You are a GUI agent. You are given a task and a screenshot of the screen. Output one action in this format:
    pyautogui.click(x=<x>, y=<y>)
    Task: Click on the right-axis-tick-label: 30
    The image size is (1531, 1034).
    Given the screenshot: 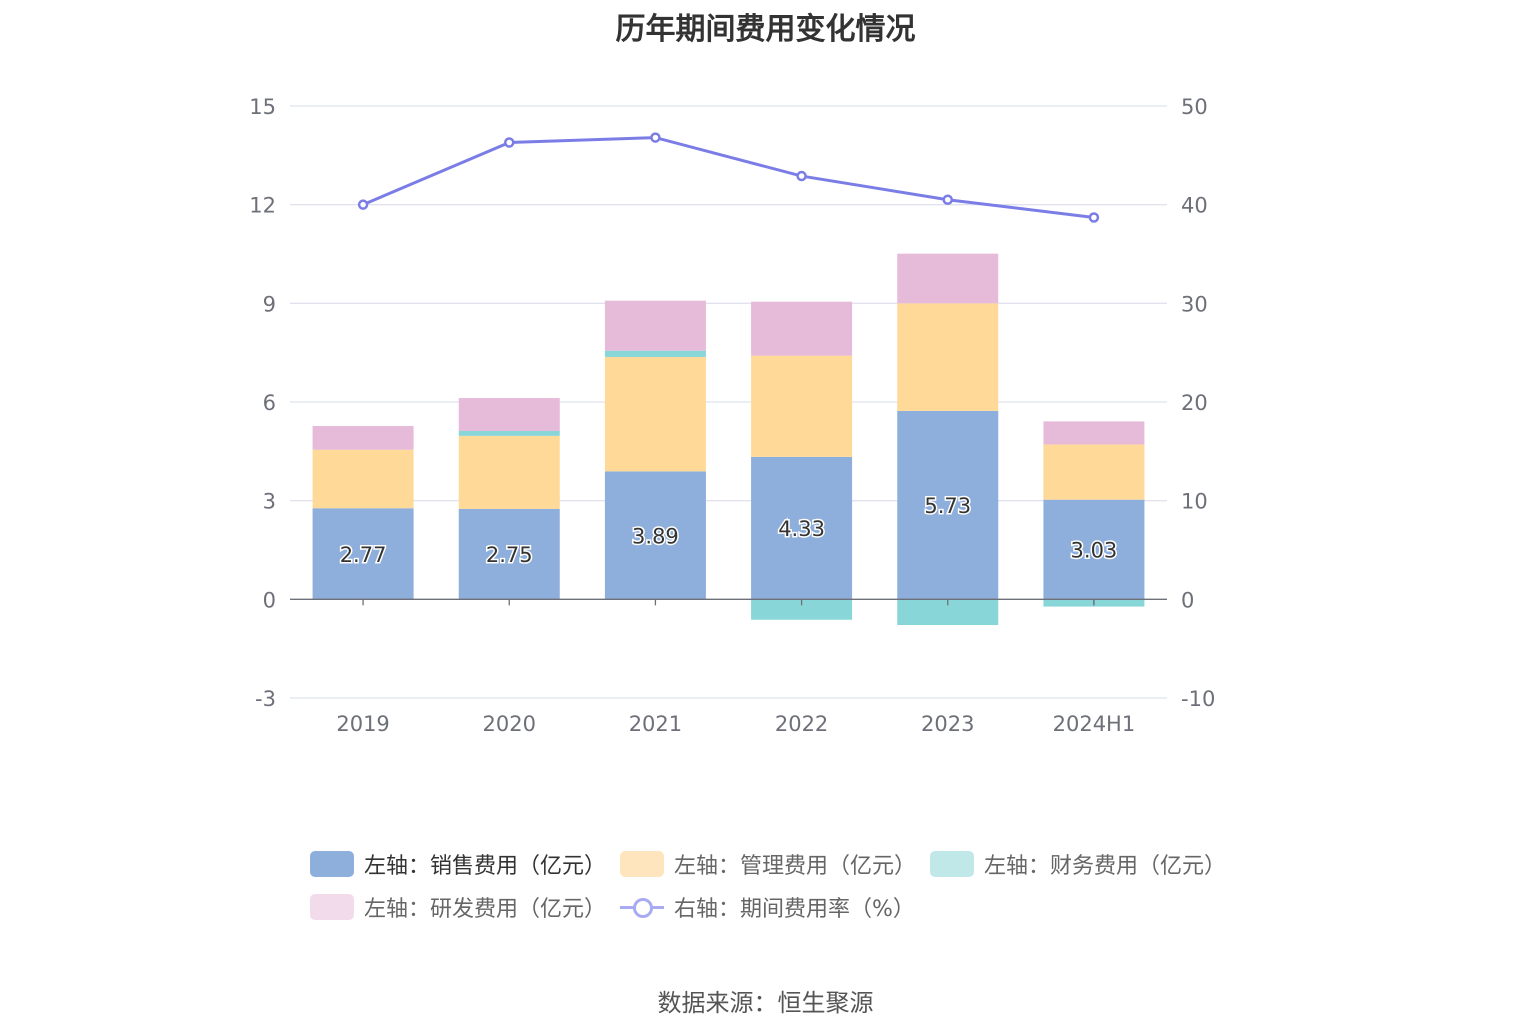 What is the action you would take?
    pyautogui.click(x=1194, y=304)
    